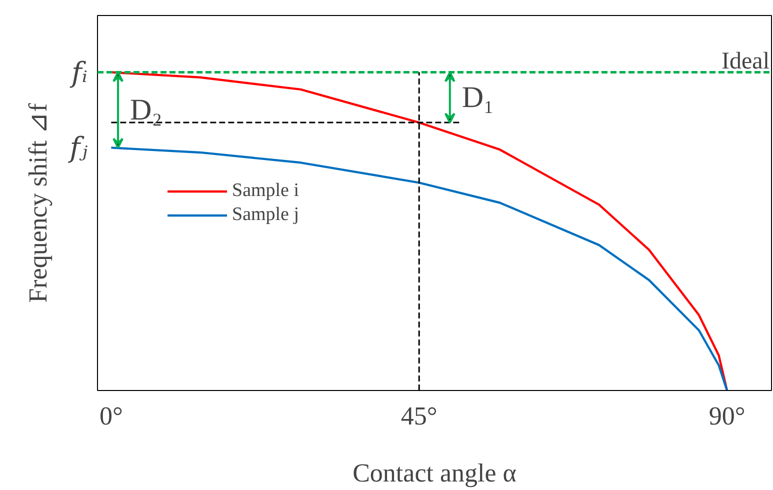  Describe the element at coordinates (746, 61) in the screenshot. I see `ref-line-label: Ideal` at that location.